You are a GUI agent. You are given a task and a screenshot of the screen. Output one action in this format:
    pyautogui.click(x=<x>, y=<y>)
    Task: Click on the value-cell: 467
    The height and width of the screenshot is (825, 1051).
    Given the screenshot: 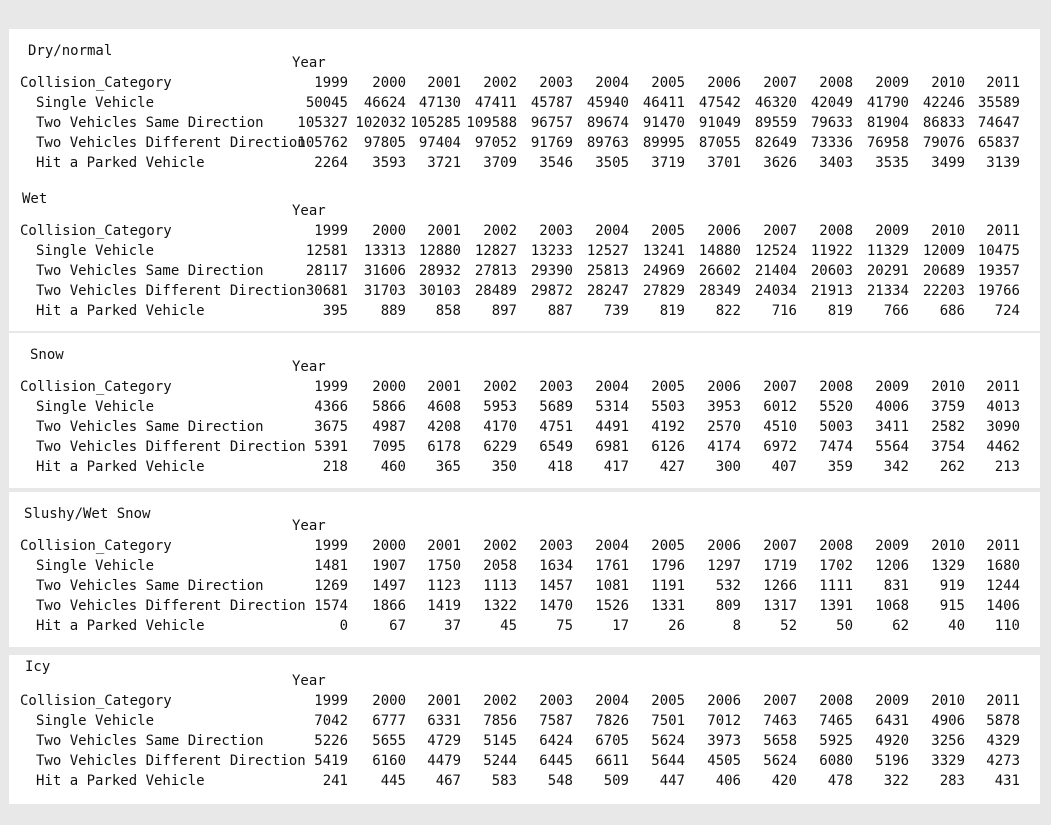 What is the action you would take?
    pyautogui.click(x=448, y=781)
    